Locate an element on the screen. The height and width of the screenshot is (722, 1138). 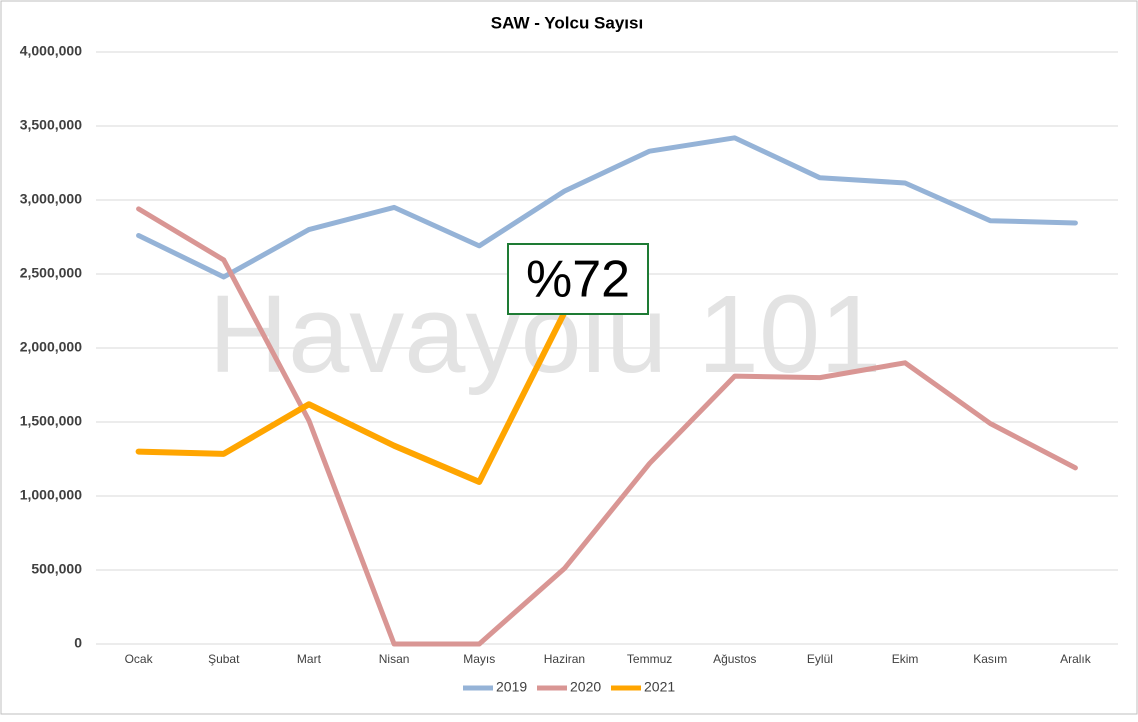
y-tick-label: 1,000,000 is located at coordinates (51, 495).